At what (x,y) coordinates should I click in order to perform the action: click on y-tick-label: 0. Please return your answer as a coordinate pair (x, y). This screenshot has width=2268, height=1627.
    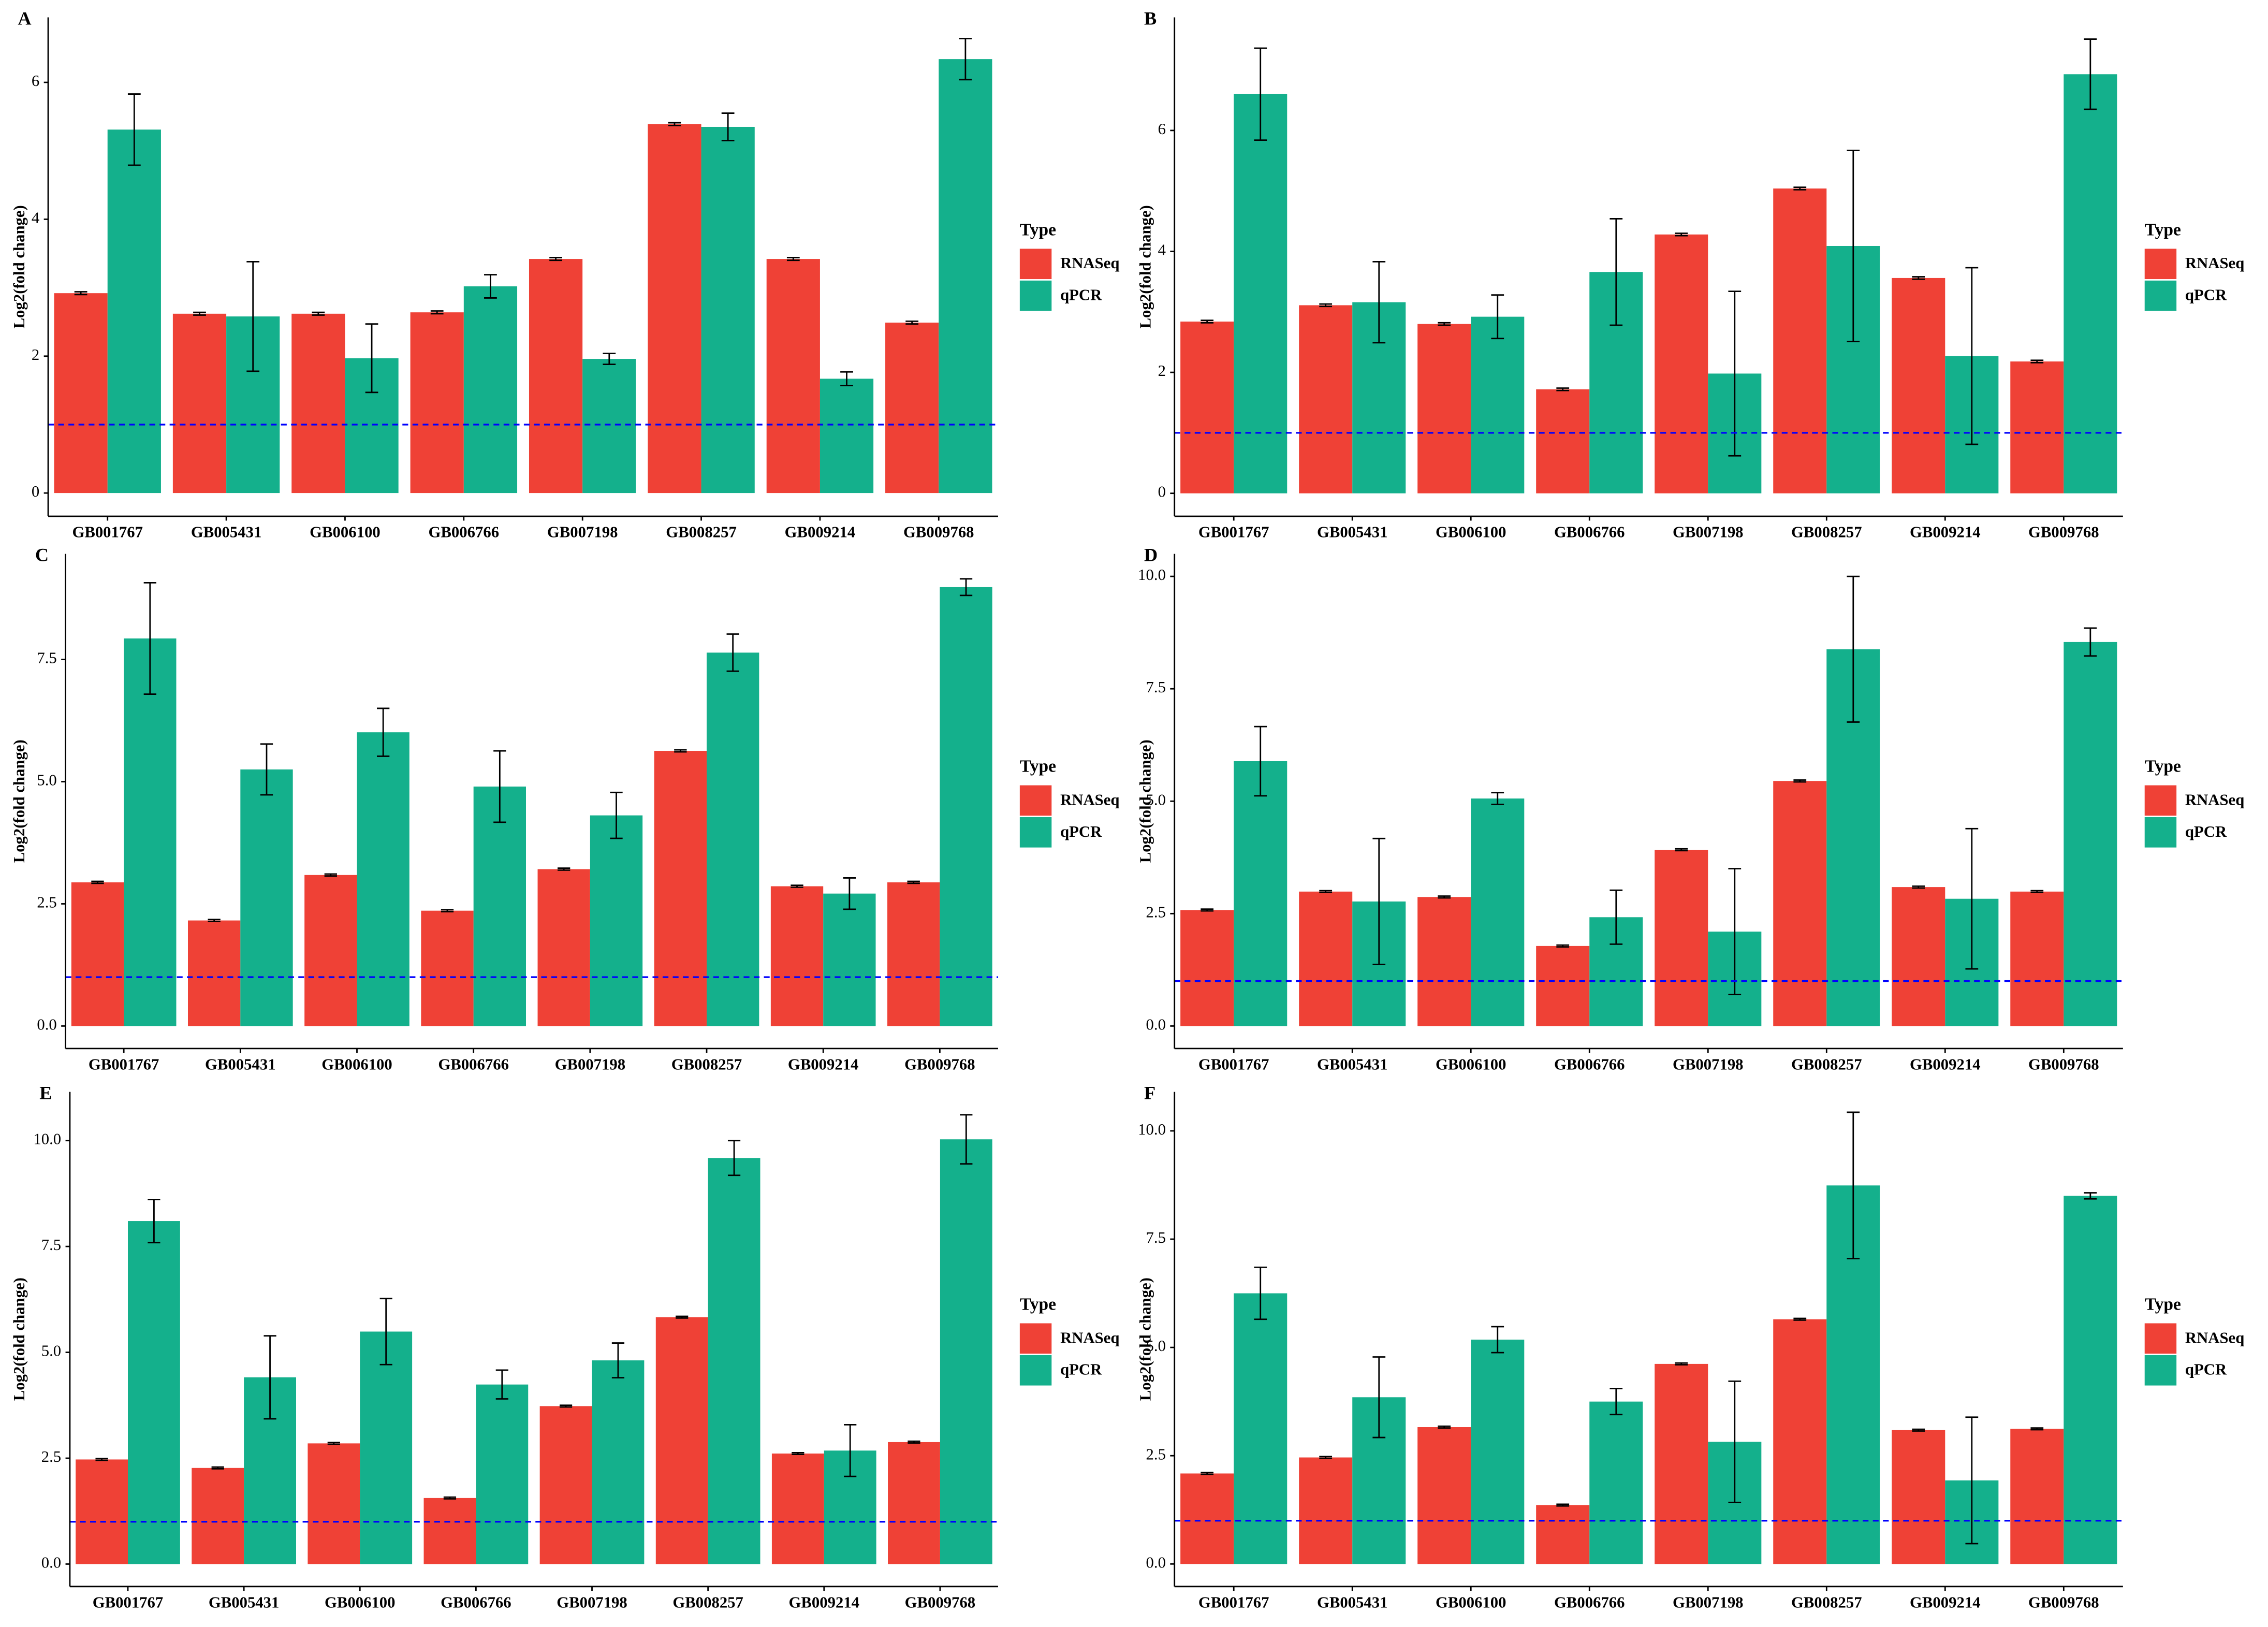
    Looking at the image, I should click on (35, 491).